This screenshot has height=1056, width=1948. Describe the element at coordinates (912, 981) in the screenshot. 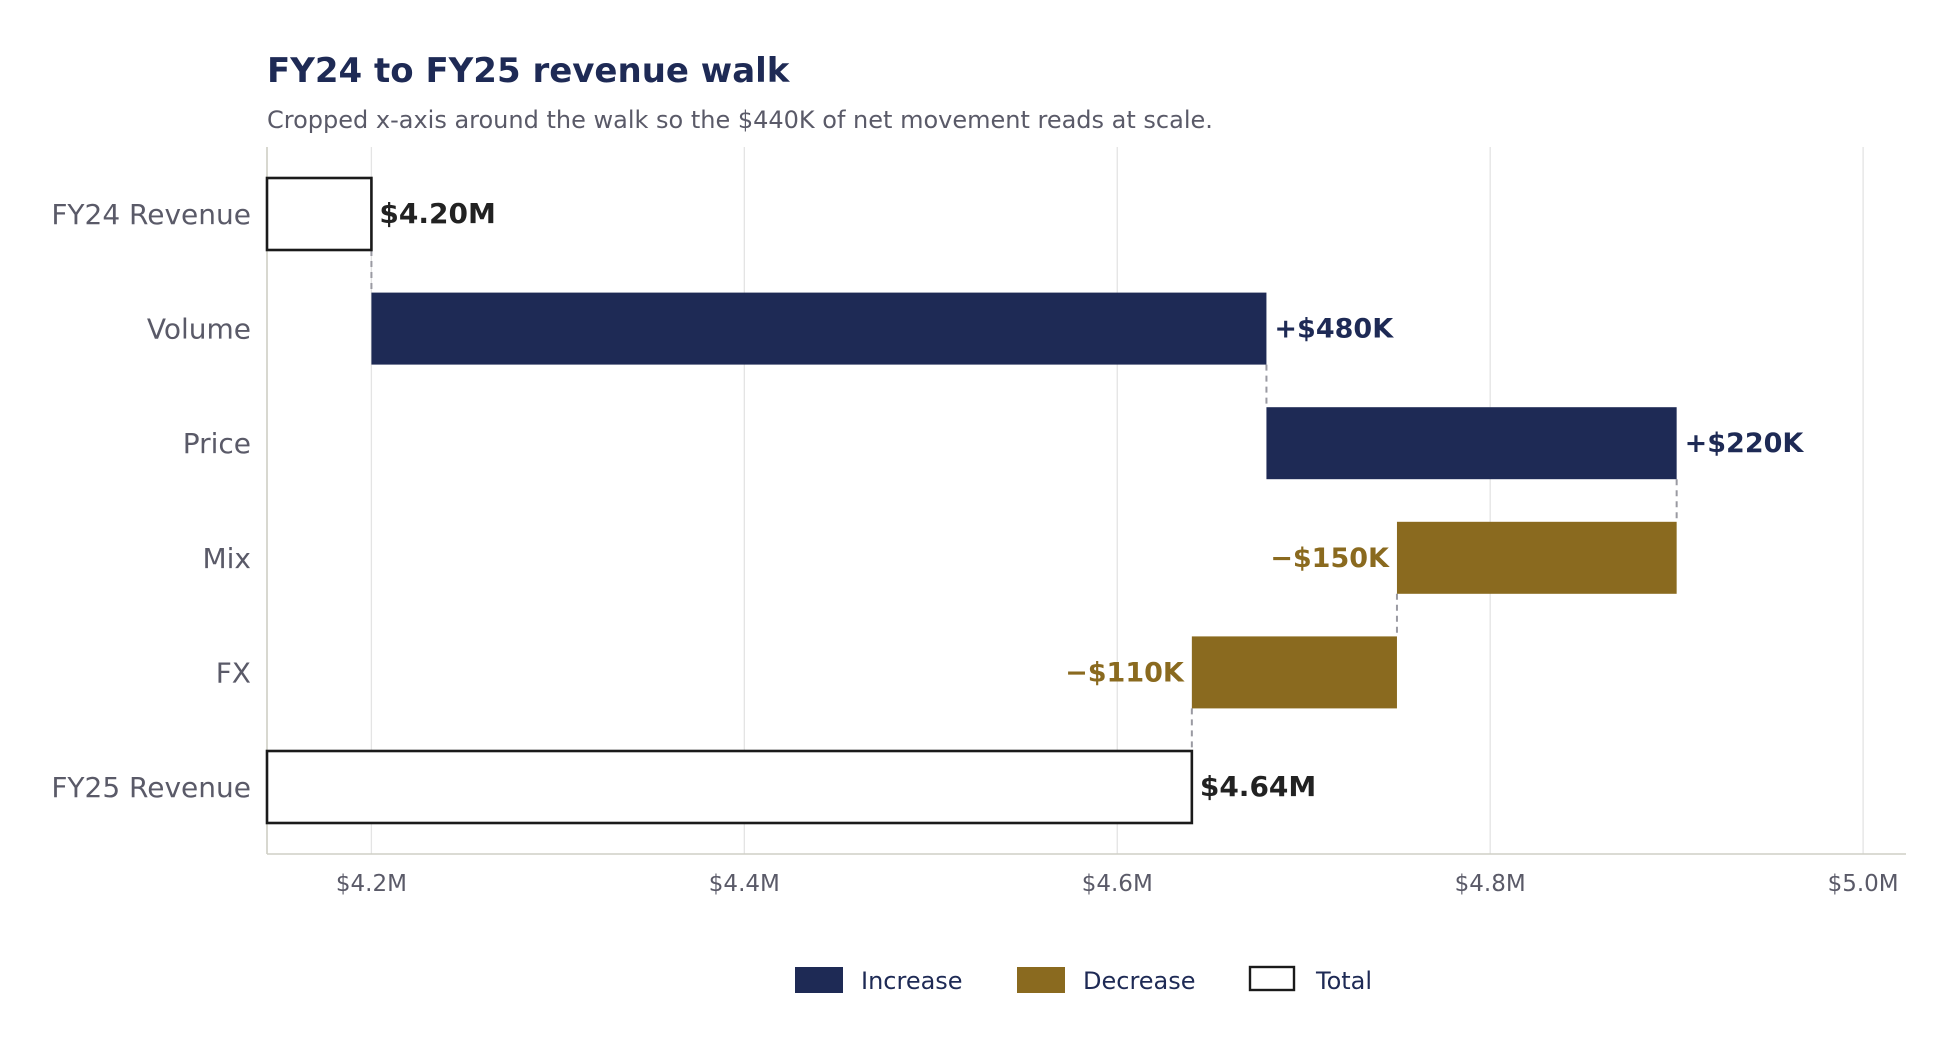

I see `legend-label-increase: Increase` at that location.